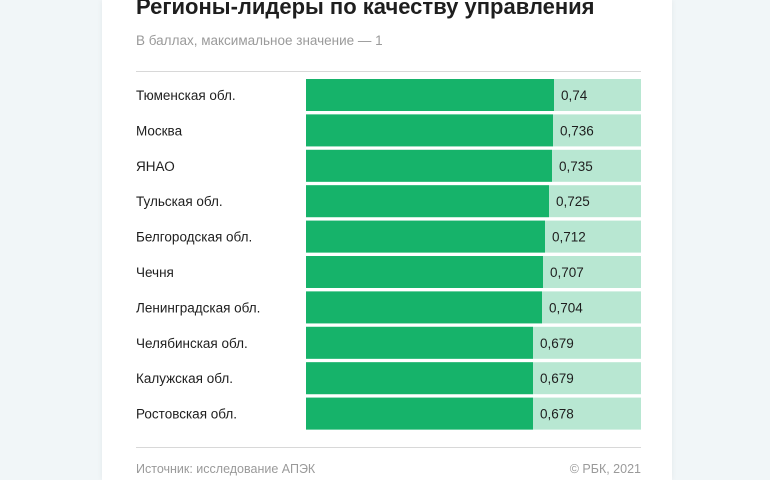 The width and height of the screenshot is (770, 480). What do you see at coordinates (574, 95) in the screenshot?
I see `value-label: 0,74` at bounding box center [574, 95].